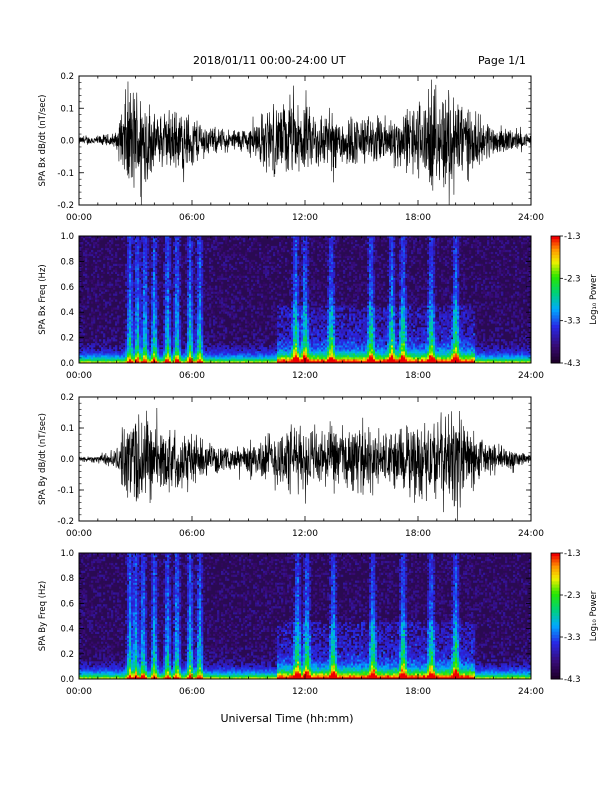 Image resolution: width=612 pixels, height=792 pixels. I want to click on page-number: Page 1/1, so click(502, 60).